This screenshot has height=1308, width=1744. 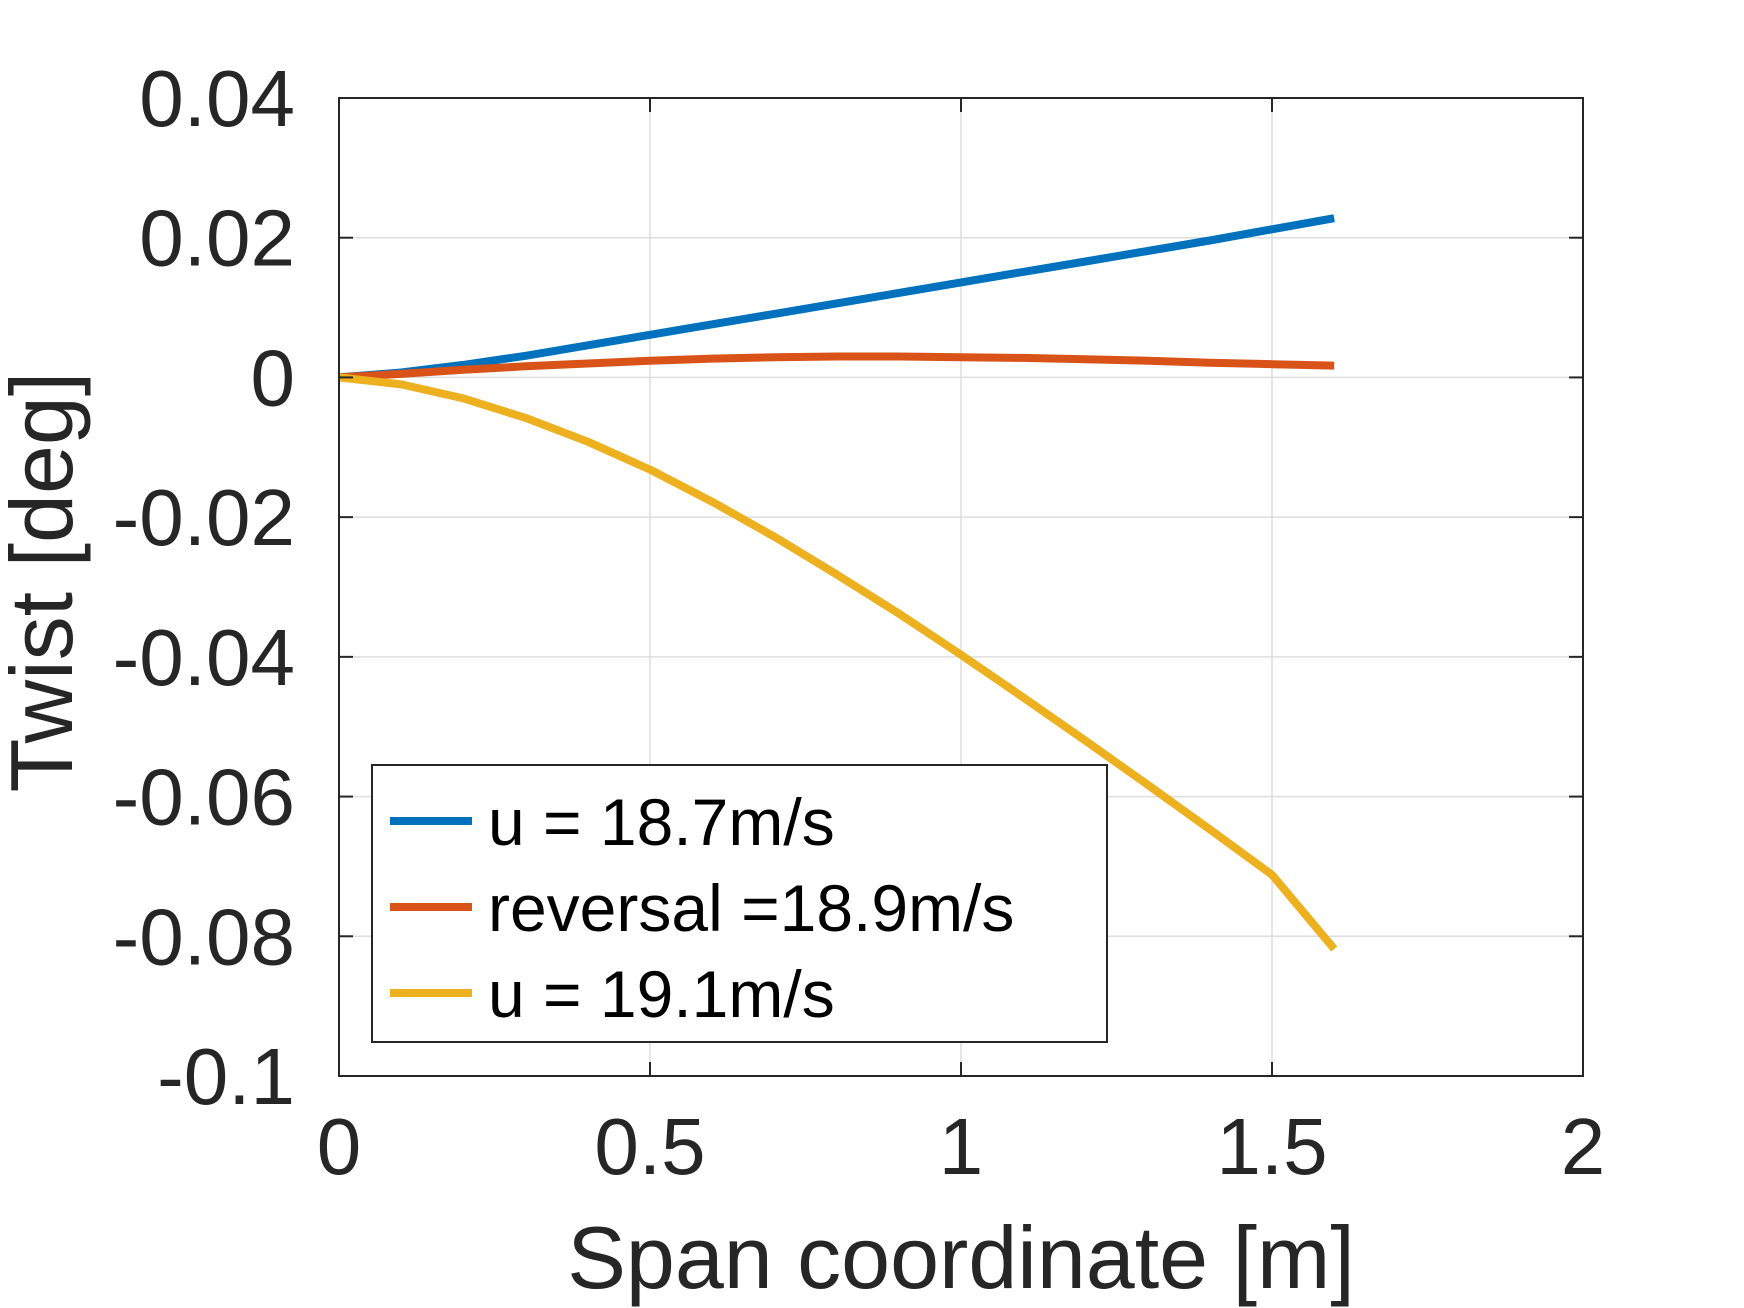 I want to click on y-tick-label: 0.02, so click(x=217, y=238).